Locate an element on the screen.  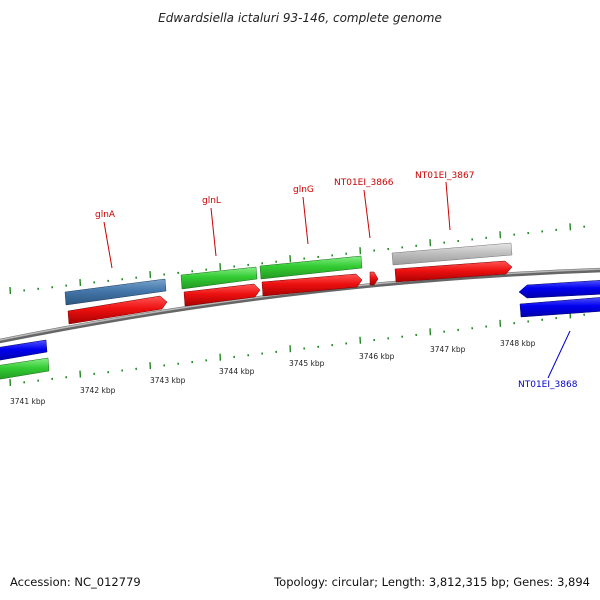
gene-track is located at coordinates (288, 274).